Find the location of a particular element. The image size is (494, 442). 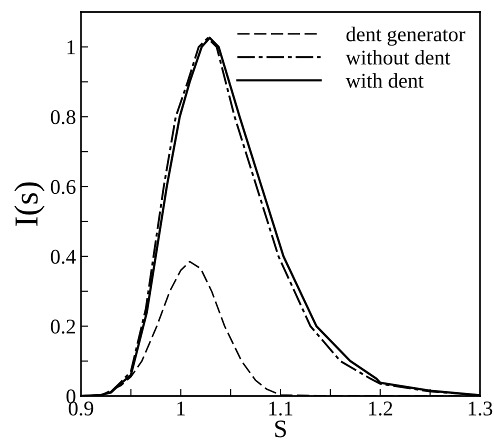

x-tick-label: 0.9 is located at coordinates (81, 408).